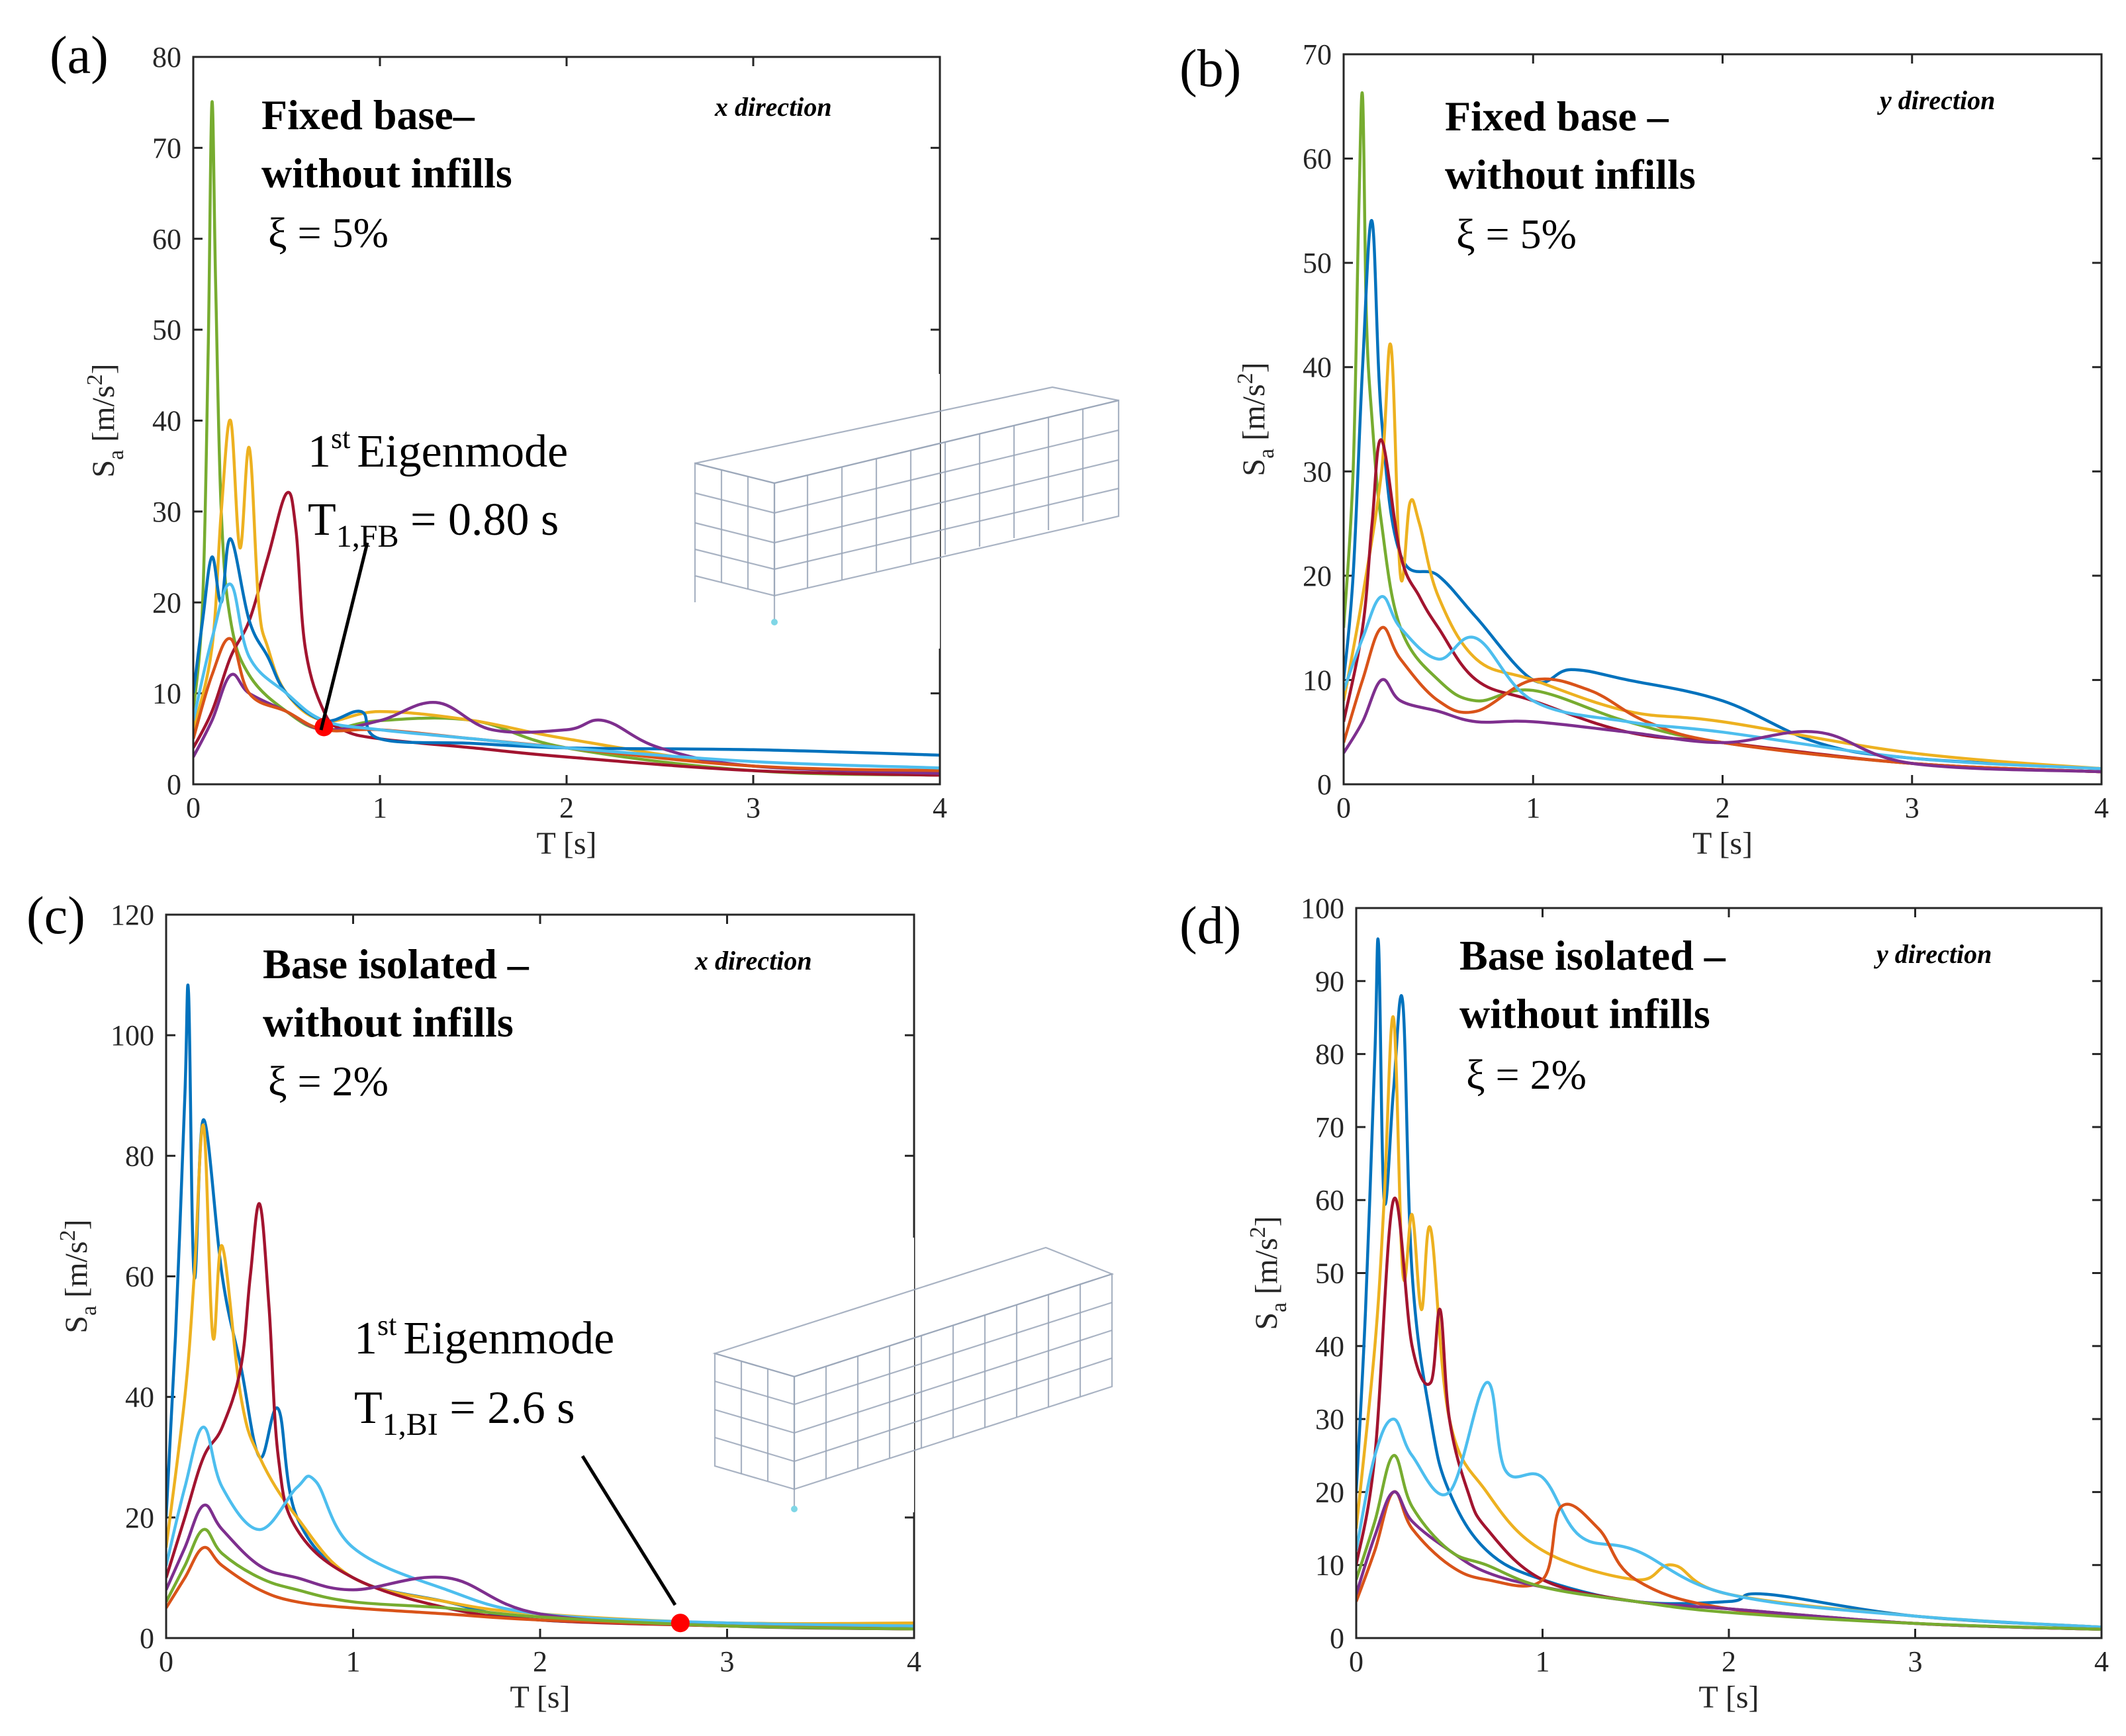 This screenshot has width=2126, height=1736. What do you see at coordinates (368, 114) in the screenshot?
I see `annotation-title-line1: Fixed base–` at bounding box center [368, 114].